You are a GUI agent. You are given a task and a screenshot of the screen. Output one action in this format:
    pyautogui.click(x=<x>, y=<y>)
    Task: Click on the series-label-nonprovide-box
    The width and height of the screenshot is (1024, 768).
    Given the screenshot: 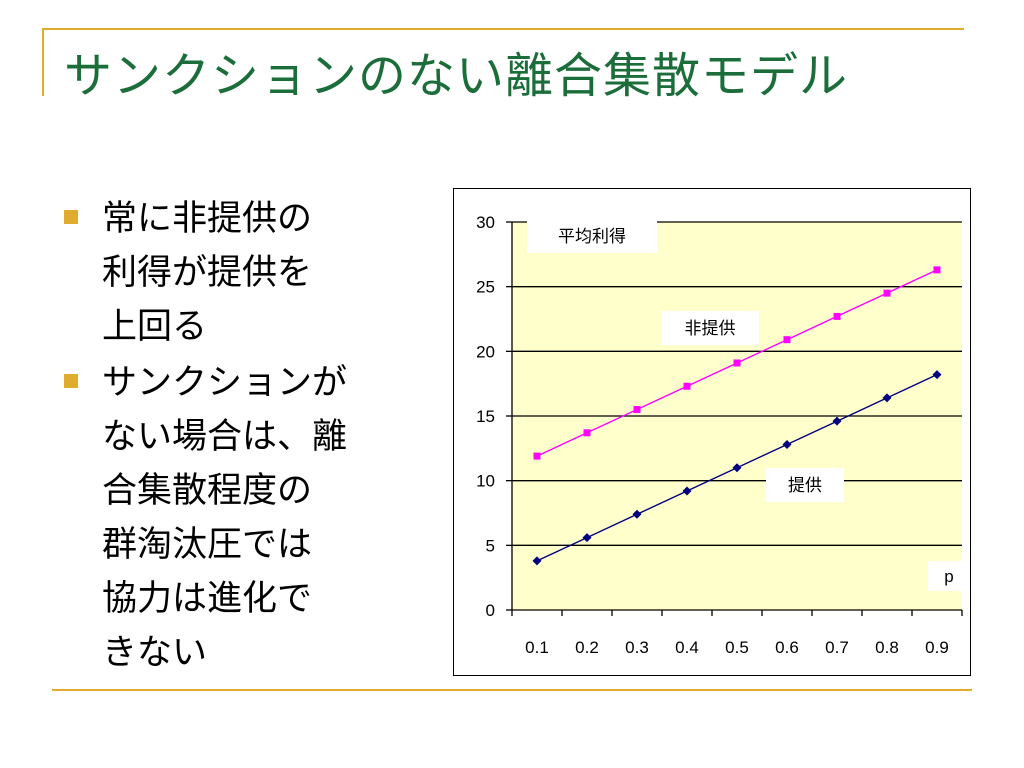 What is the action you would take?
    pyautogui.click(x=710, y=328)
    